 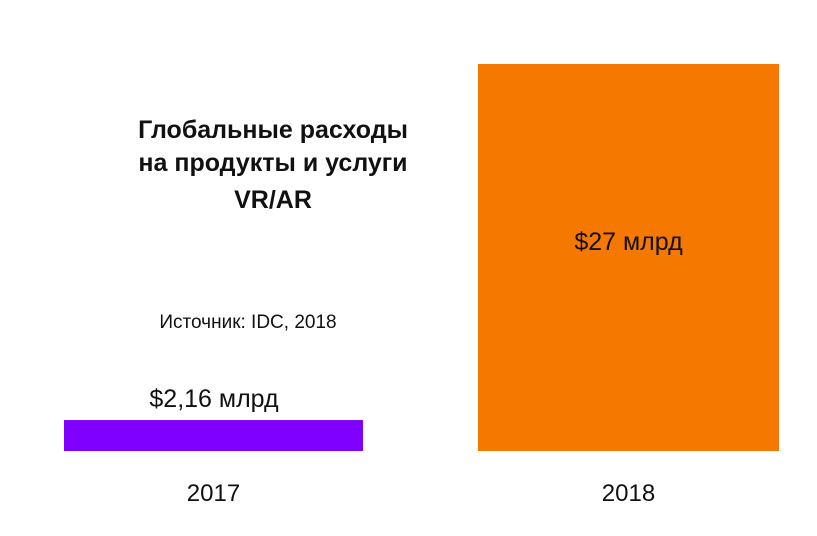 What do you see at coordinates (421, 493) in the screenshot?
I see `x-axis-tick-labels: 2017 2018` at bounding box center [421, 493].